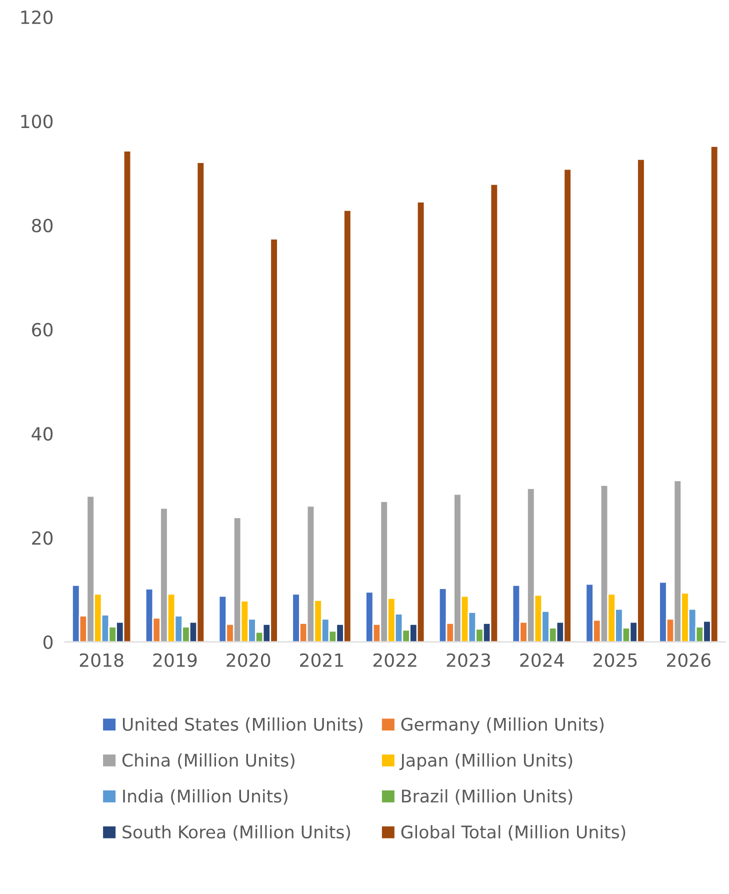 Image resolution: width=729 pixels, height=894 pixels. Describe the element at coordinates (248, 660) in the screenshot. I see `x-tick-label: 2020` at that location.